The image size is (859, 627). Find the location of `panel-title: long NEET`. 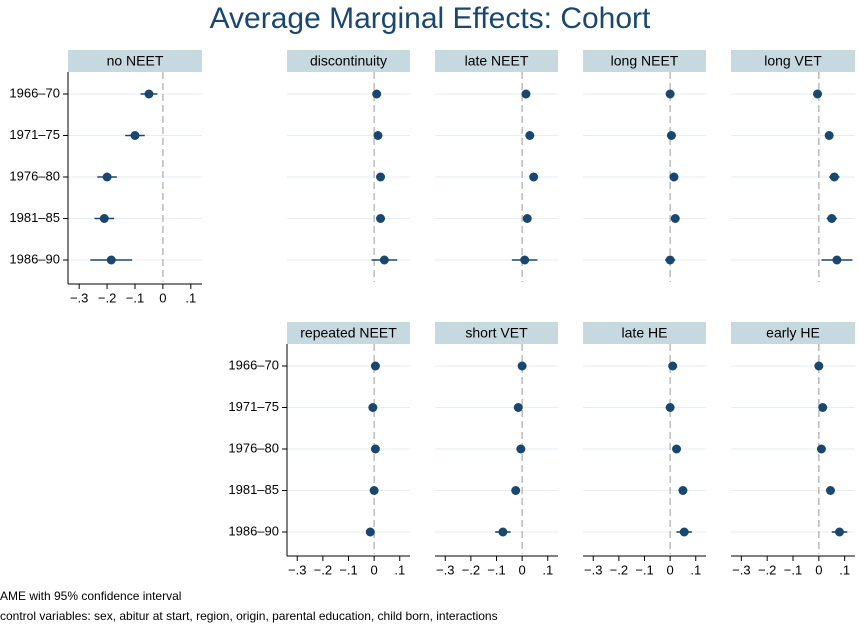

panel-title: long NEET is located at coordinates (645, 61).